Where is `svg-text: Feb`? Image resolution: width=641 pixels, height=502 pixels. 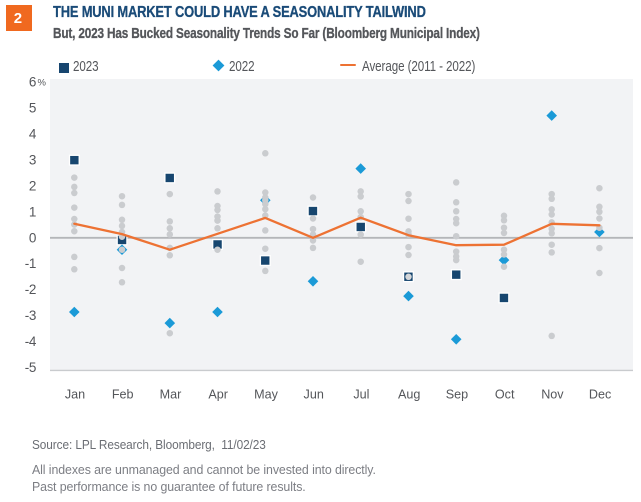 svg-text: Feb is located at coordinates (123, 394).